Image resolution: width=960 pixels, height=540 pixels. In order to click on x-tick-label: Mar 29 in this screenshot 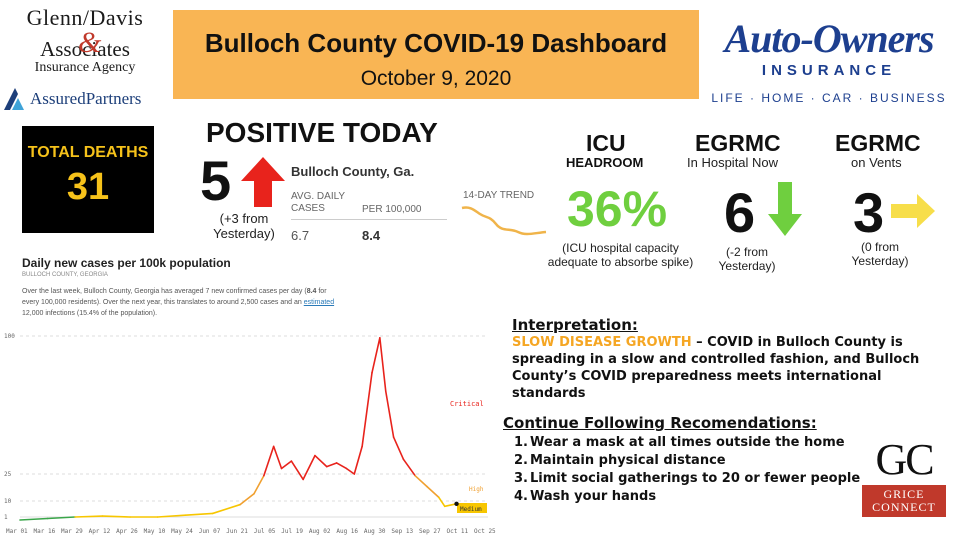, I will do `click(72, 531)`.